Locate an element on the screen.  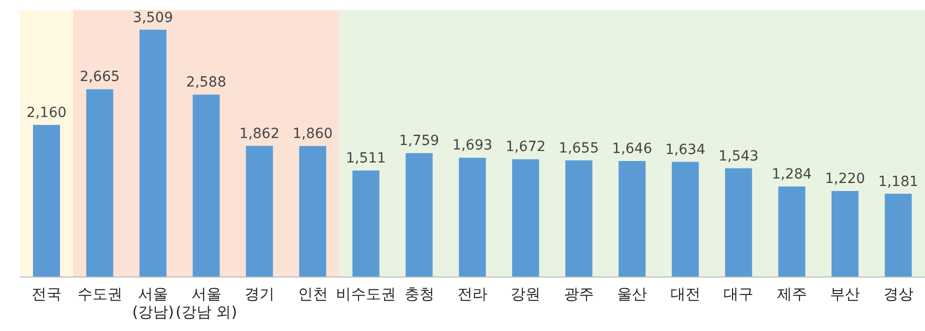
x-tick-label: 경기 is located at coordinates (259, 294).